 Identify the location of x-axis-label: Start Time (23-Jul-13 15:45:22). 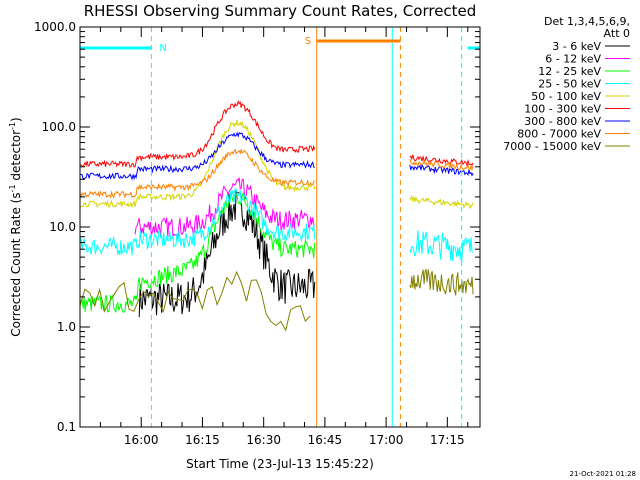
(280, 464).